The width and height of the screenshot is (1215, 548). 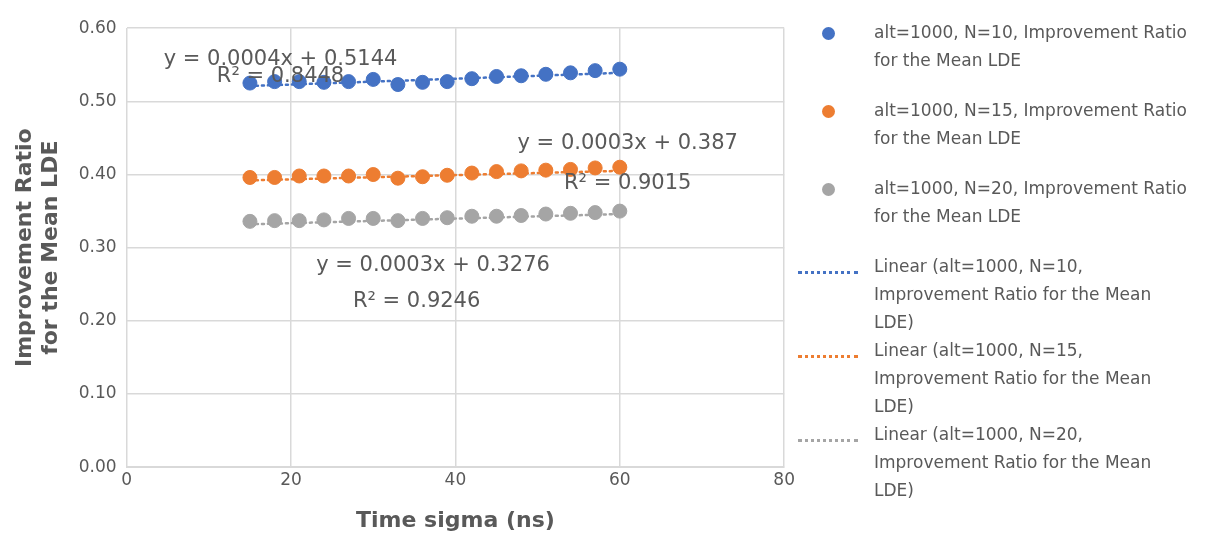 I want to click on x-axis-title: Time sigma (ns), so click(x=455, y=519).